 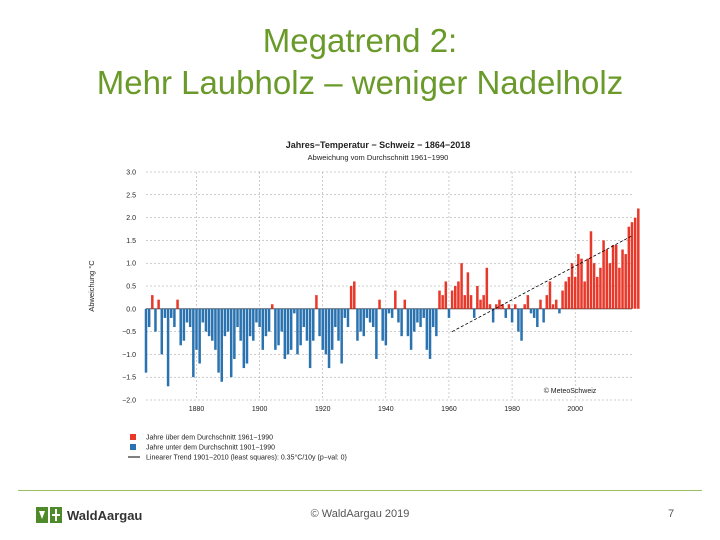 What do you see at coordinates (570, 391) in the screenshot?
I see `chart-credit: © MeteoSchweiz` at bounding box center [570, 391].